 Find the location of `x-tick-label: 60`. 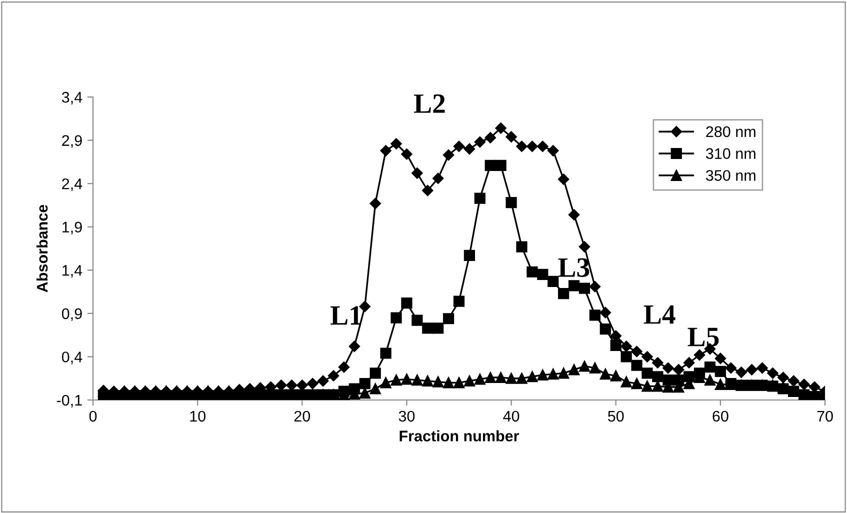

x-tick-label: 60 is located at coordinates (720, 416).